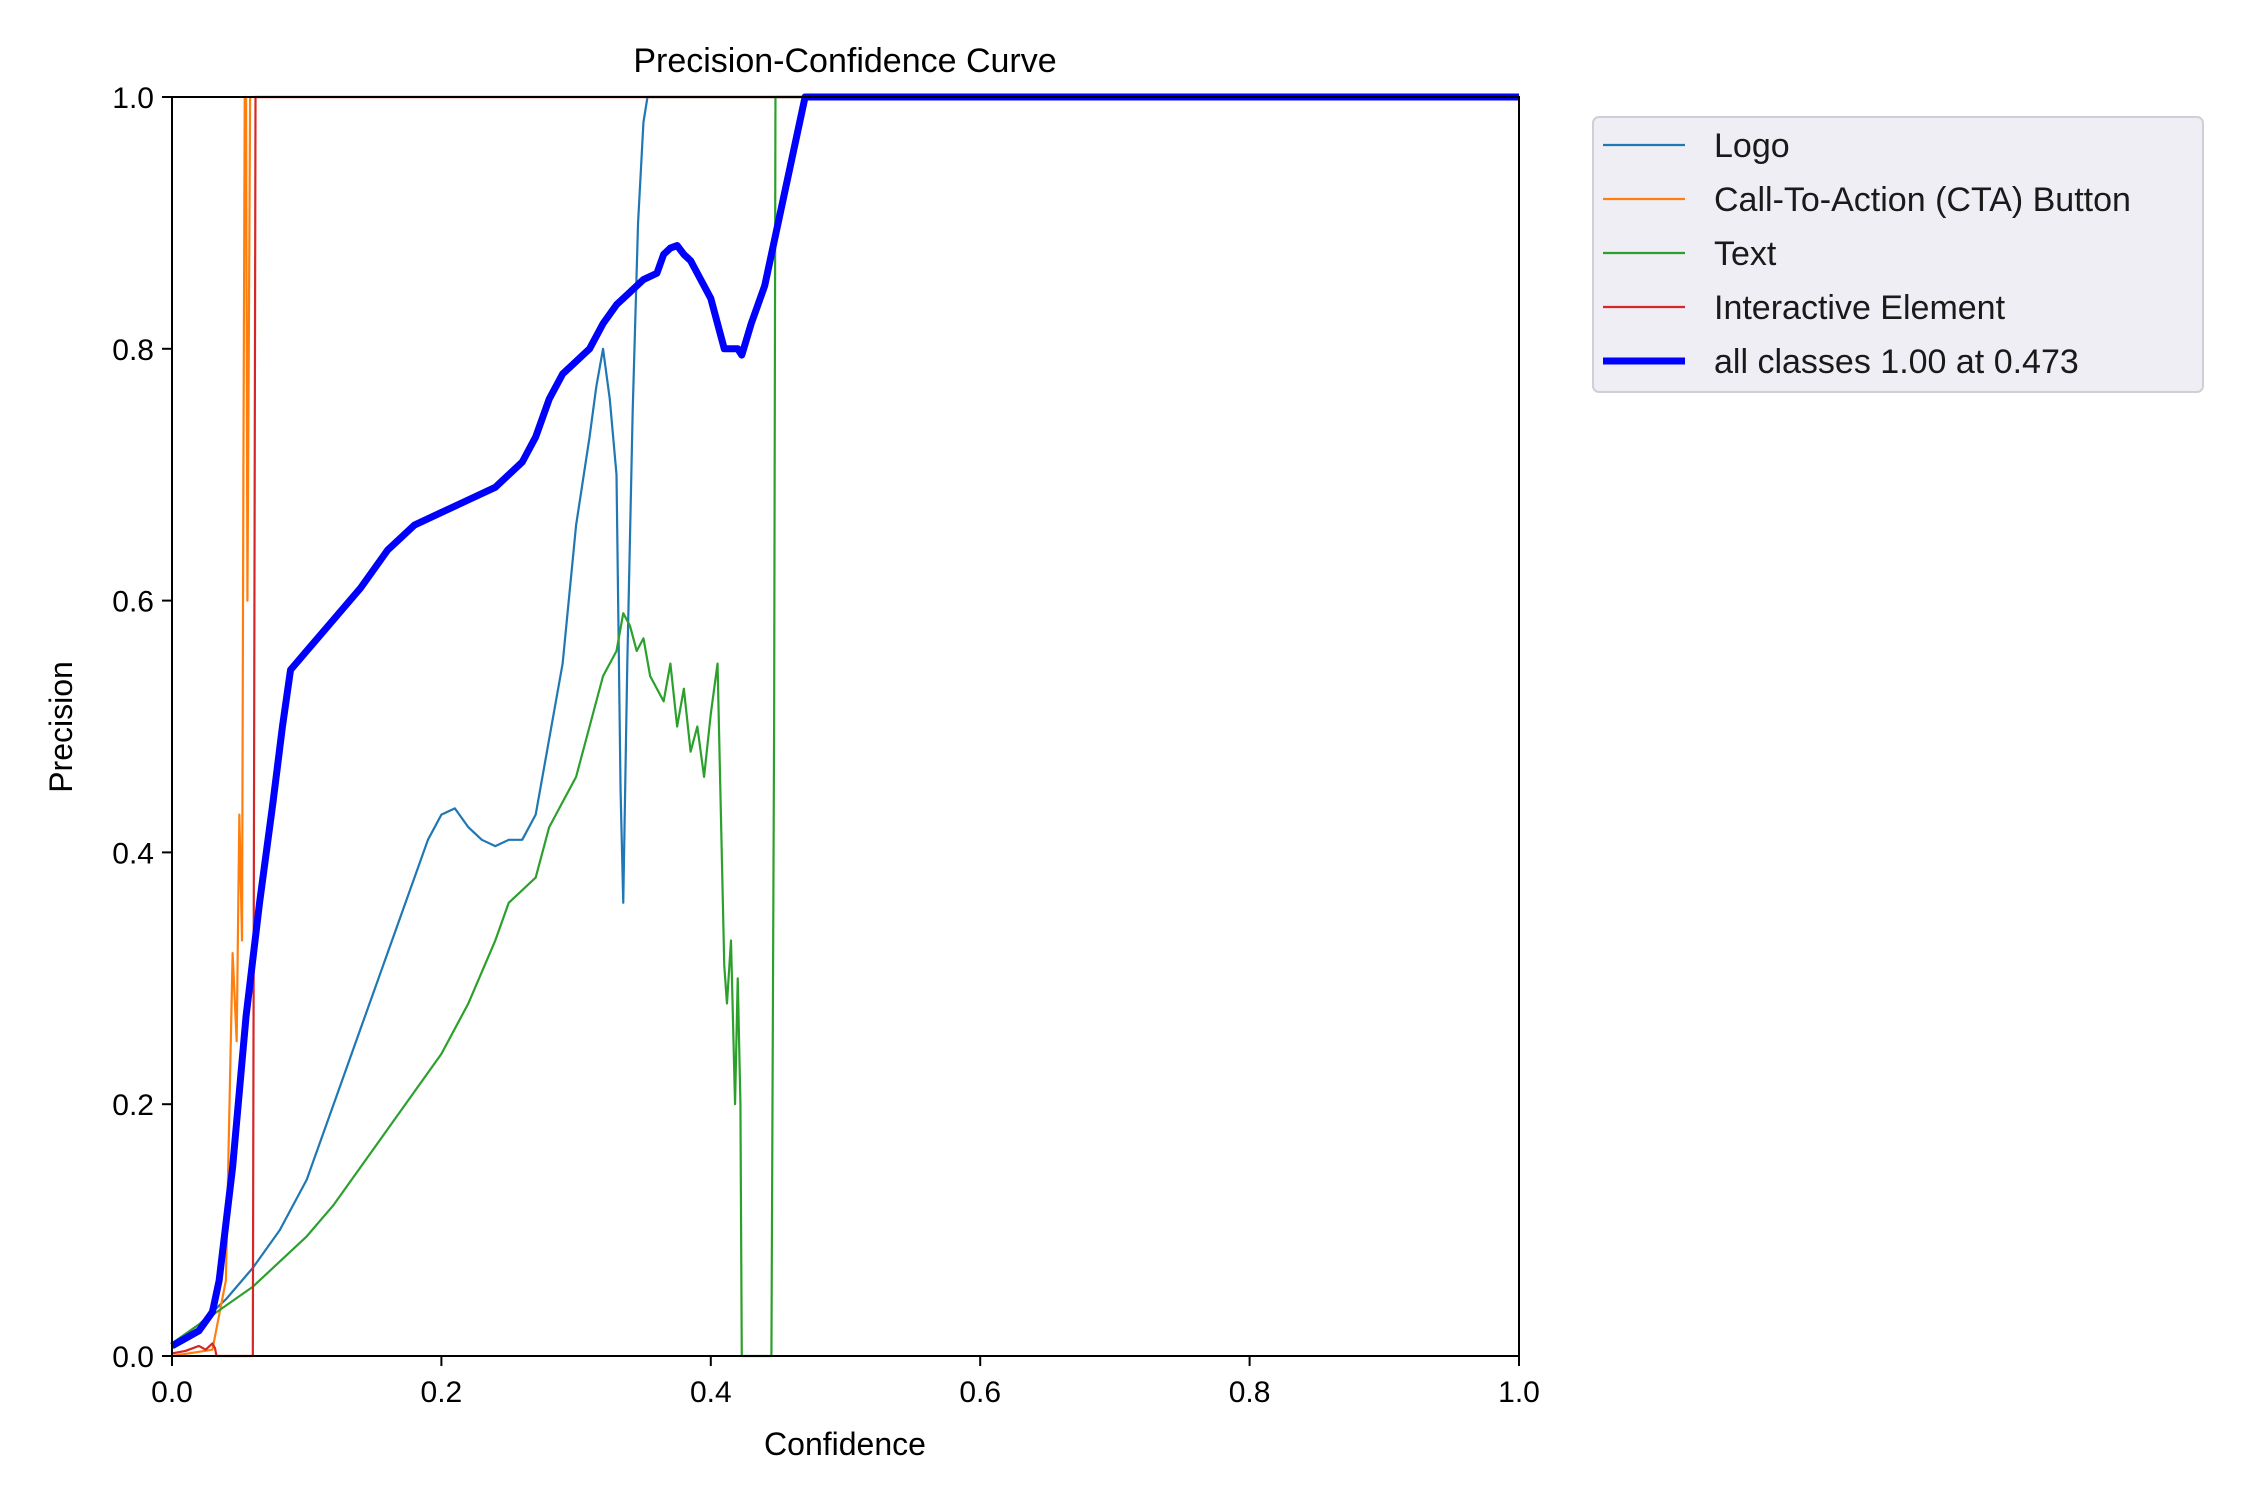  Describe the element at coordinates (133, 1105) in the screenshot. I see `y-tick-label: 0.2` at that location.